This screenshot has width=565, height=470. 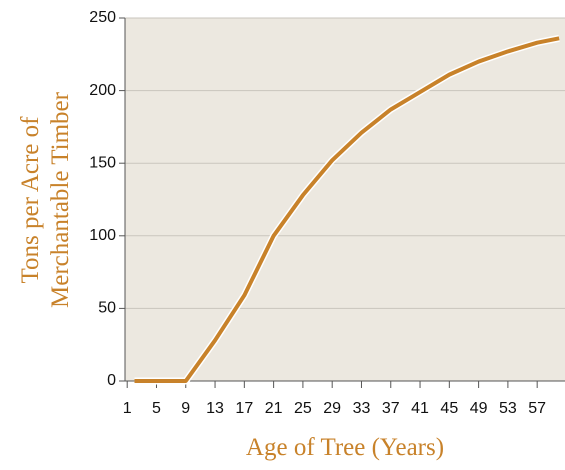 I want to click on x-tick-label: 21, so click(x=274, y=408).